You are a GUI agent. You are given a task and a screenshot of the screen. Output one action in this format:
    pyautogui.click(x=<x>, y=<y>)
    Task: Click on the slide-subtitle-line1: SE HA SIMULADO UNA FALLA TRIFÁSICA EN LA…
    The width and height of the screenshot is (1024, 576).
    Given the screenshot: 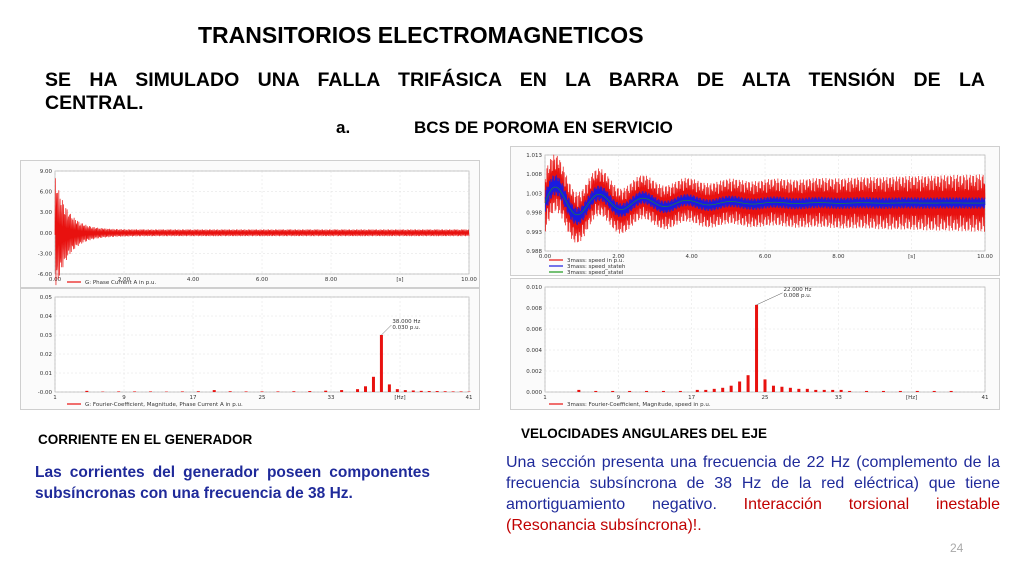 What is the action you would take?
    pyautogui.click(x=515, y=80)
    